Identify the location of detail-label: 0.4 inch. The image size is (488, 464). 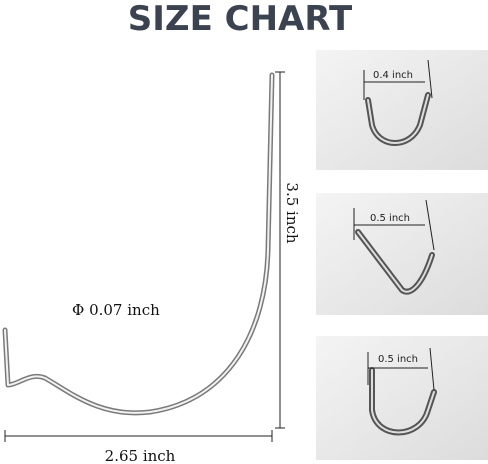
(393, 75).